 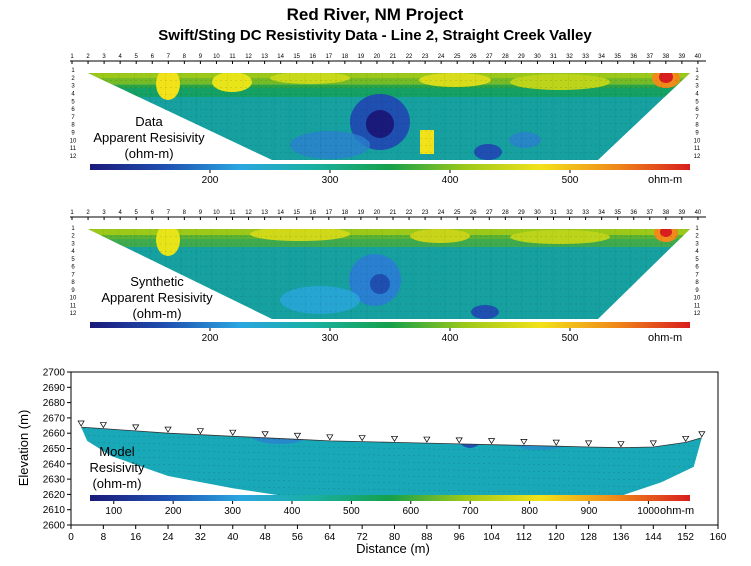 What do you see at coordinates (54, 449) in the screenshot?
I see `y-tick-label: 2650` at bounding box center [54, 449].